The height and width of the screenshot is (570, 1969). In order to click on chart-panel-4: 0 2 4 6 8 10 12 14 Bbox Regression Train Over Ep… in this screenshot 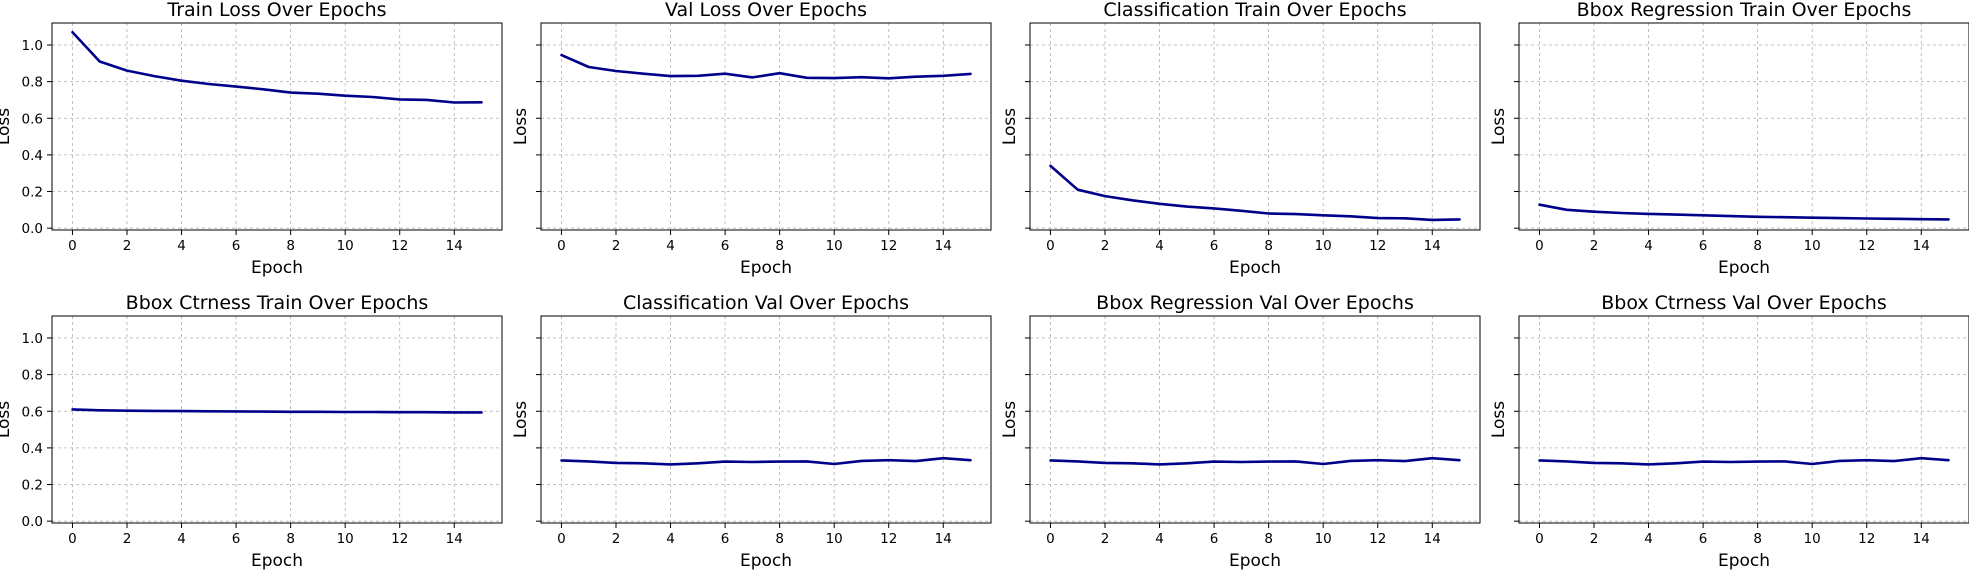, I will do `click(1729, 139)`.